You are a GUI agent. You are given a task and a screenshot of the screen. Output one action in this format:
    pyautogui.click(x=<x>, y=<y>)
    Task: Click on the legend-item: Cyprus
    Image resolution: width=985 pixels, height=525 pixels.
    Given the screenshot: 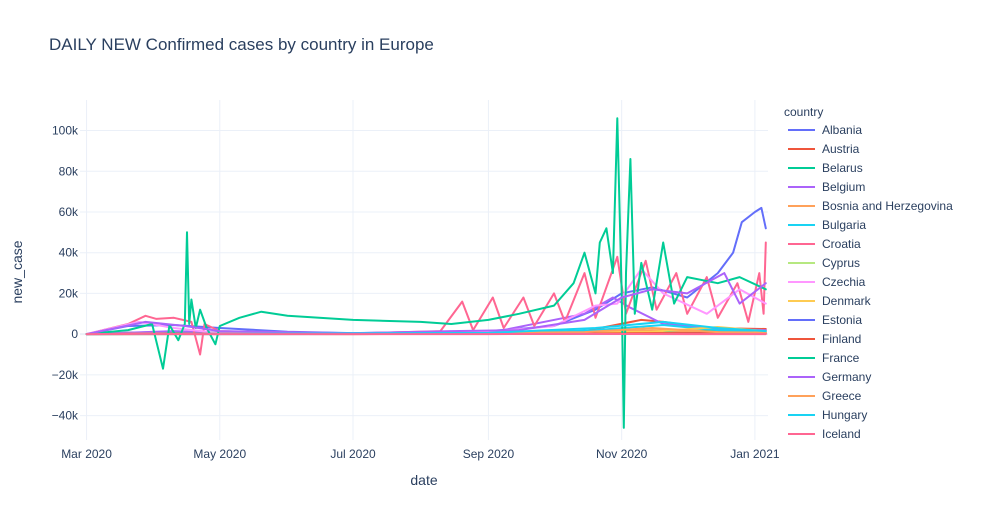 What is the action you would take?
    pyautogui.click(x=824, y=263)
    